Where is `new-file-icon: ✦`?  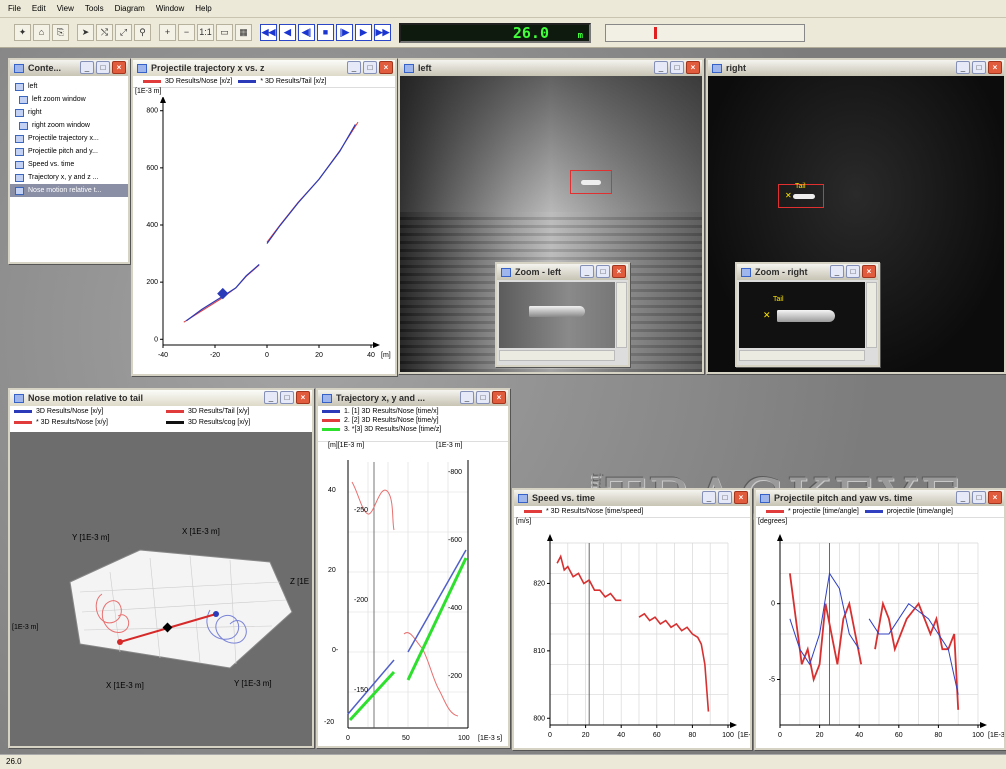
new-file-icon: ✦ is located at coordinates (22, 32).